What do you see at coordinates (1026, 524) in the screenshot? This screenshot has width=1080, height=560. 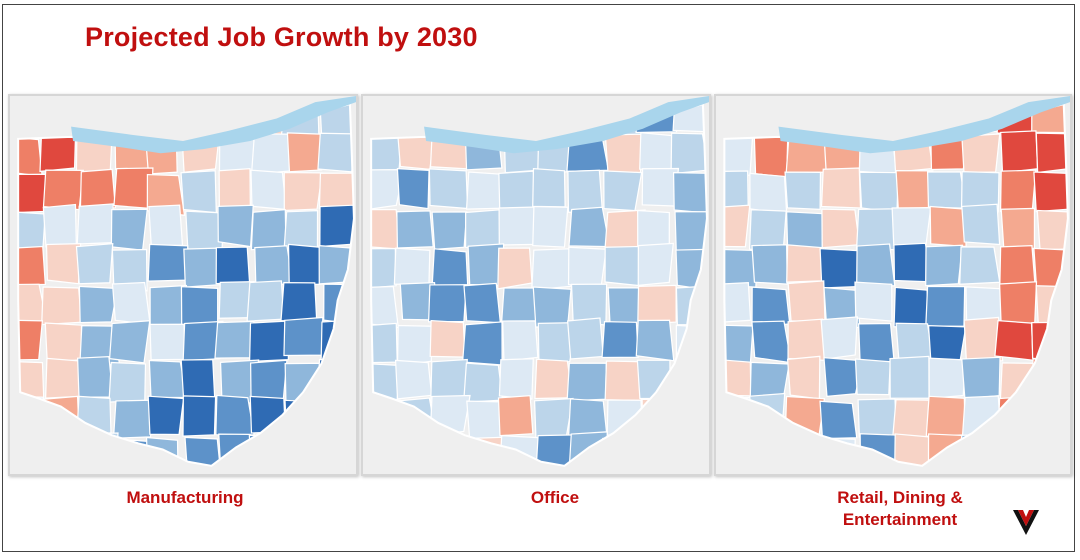 I see `v-chevron-logo-icon` at bounding box center [1026, 524].